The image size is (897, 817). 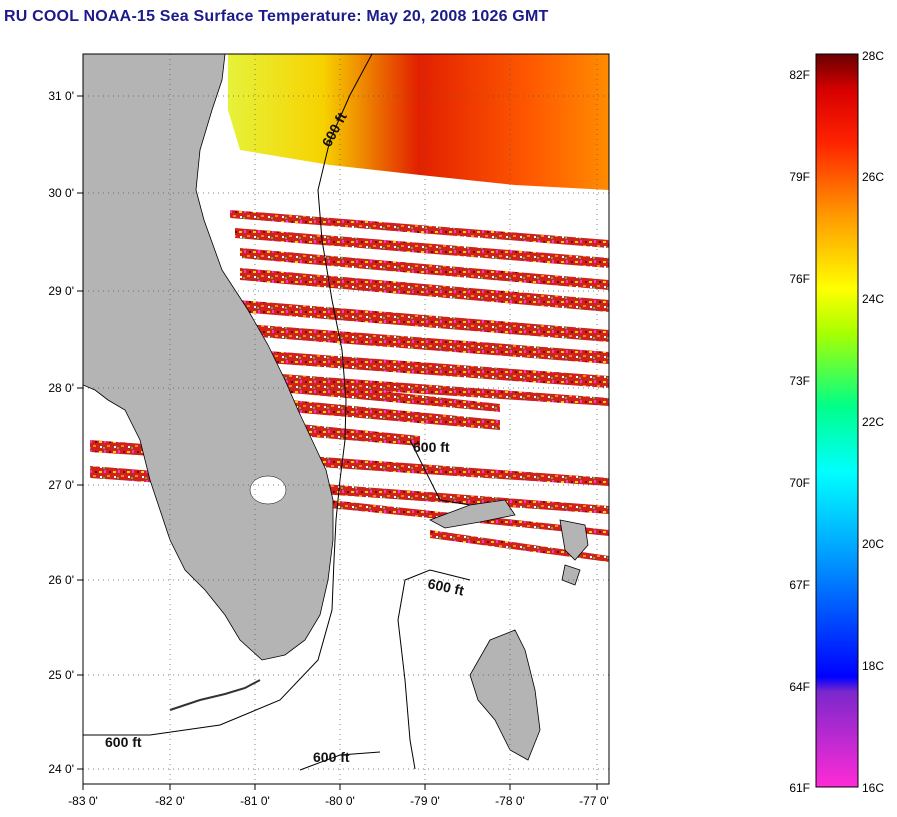 I want to click on lat-label-29: 29 0', so click(x=61, y=291).